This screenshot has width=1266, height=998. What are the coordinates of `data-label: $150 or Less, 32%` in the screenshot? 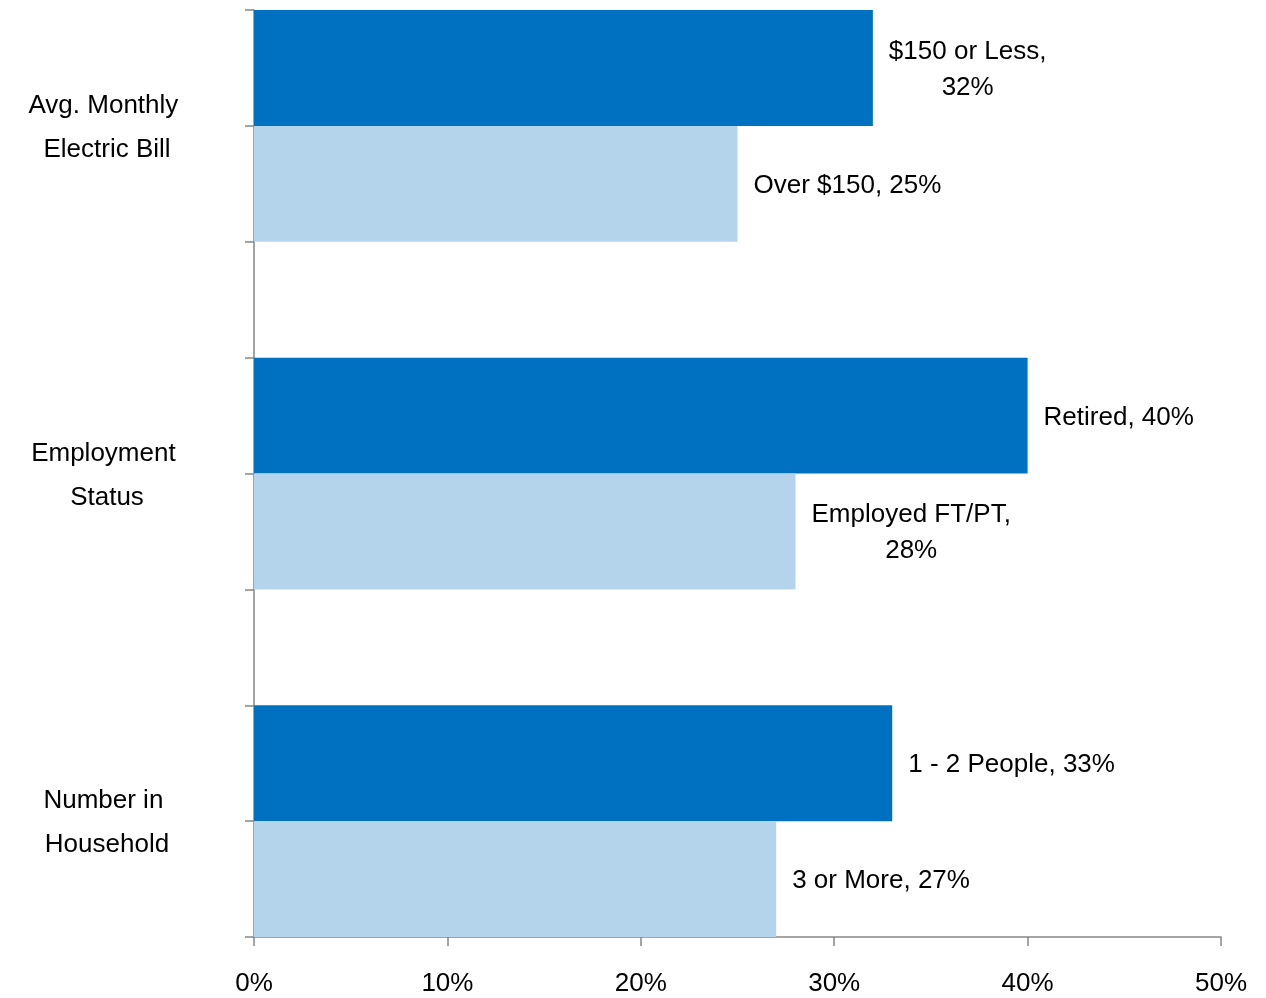 It's located at (967, 67).